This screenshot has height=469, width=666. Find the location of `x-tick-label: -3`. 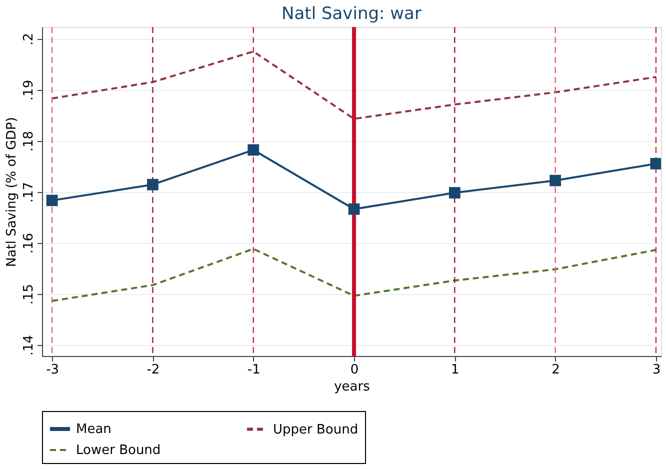

x-tick-label: -3 is located at coordinates (53, 370).